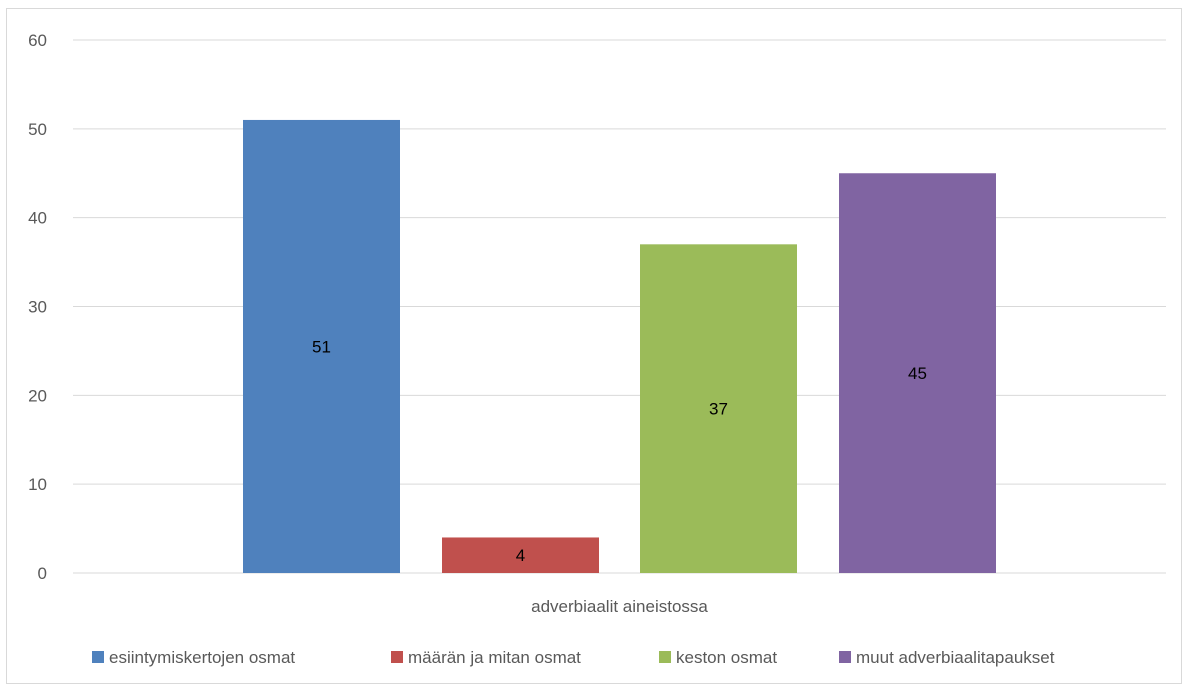 The image size is (1185, 689). I want to click on y-tick-label: 0, so click(42, 573).